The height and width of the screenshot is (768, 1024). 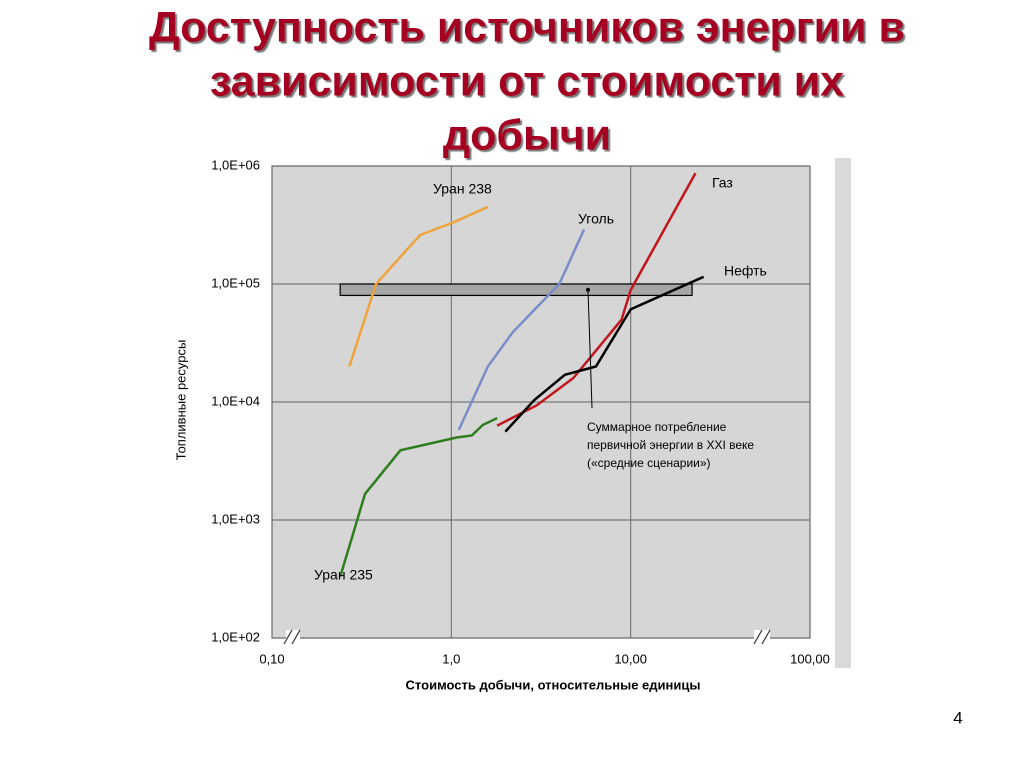 What do you see at coordinates (630, 658) in the screenshot?
I see `x-tick-label: 10,00` at bounding box center [630, 658].